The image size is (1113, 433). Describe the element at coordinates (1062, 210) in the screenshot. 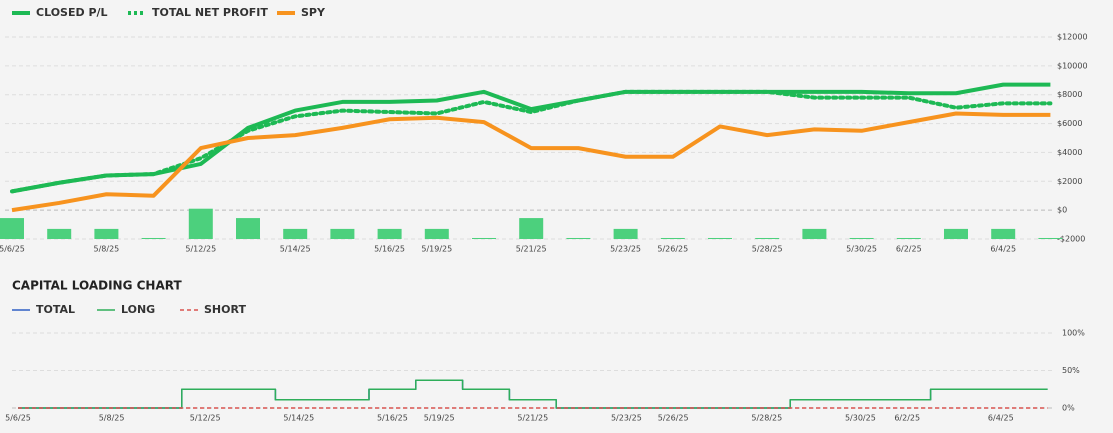

I see `y-tick-label: $0` at that location.